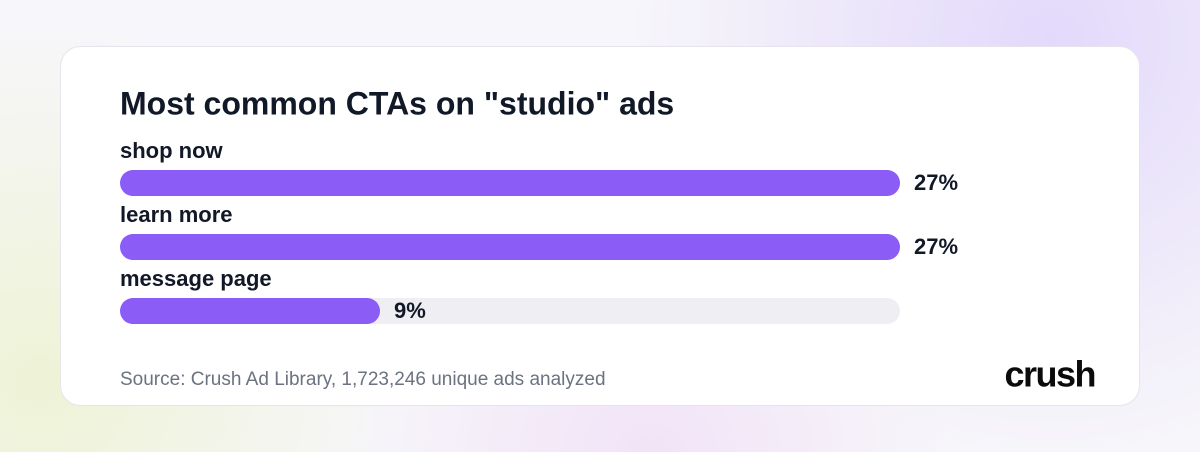 This screenshot has height=452, width=1200. I want to click on chart-title: Most common CTAs on "studio" ads, so click(397, 103).